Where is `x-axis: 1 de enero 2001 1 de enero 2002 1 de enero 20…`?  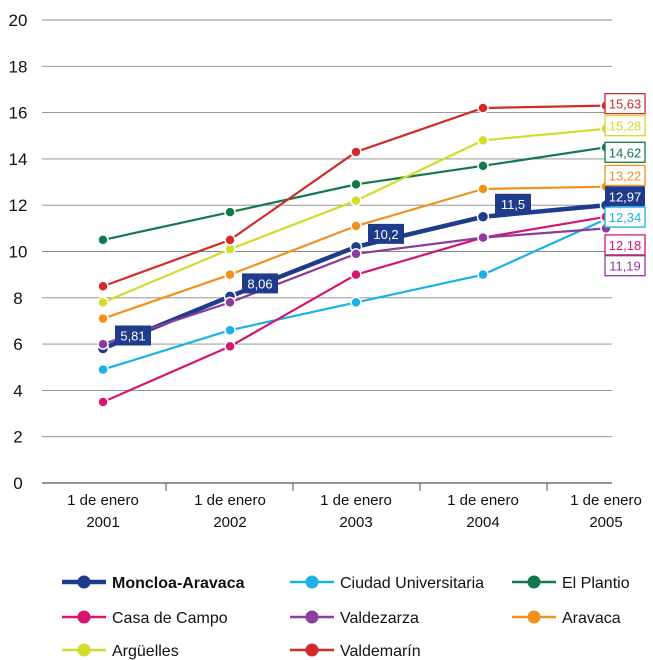
x-axis: 1 de enero 2001 1 de enero 2002 1 de enero 20… is located at coordinates (354, 507).